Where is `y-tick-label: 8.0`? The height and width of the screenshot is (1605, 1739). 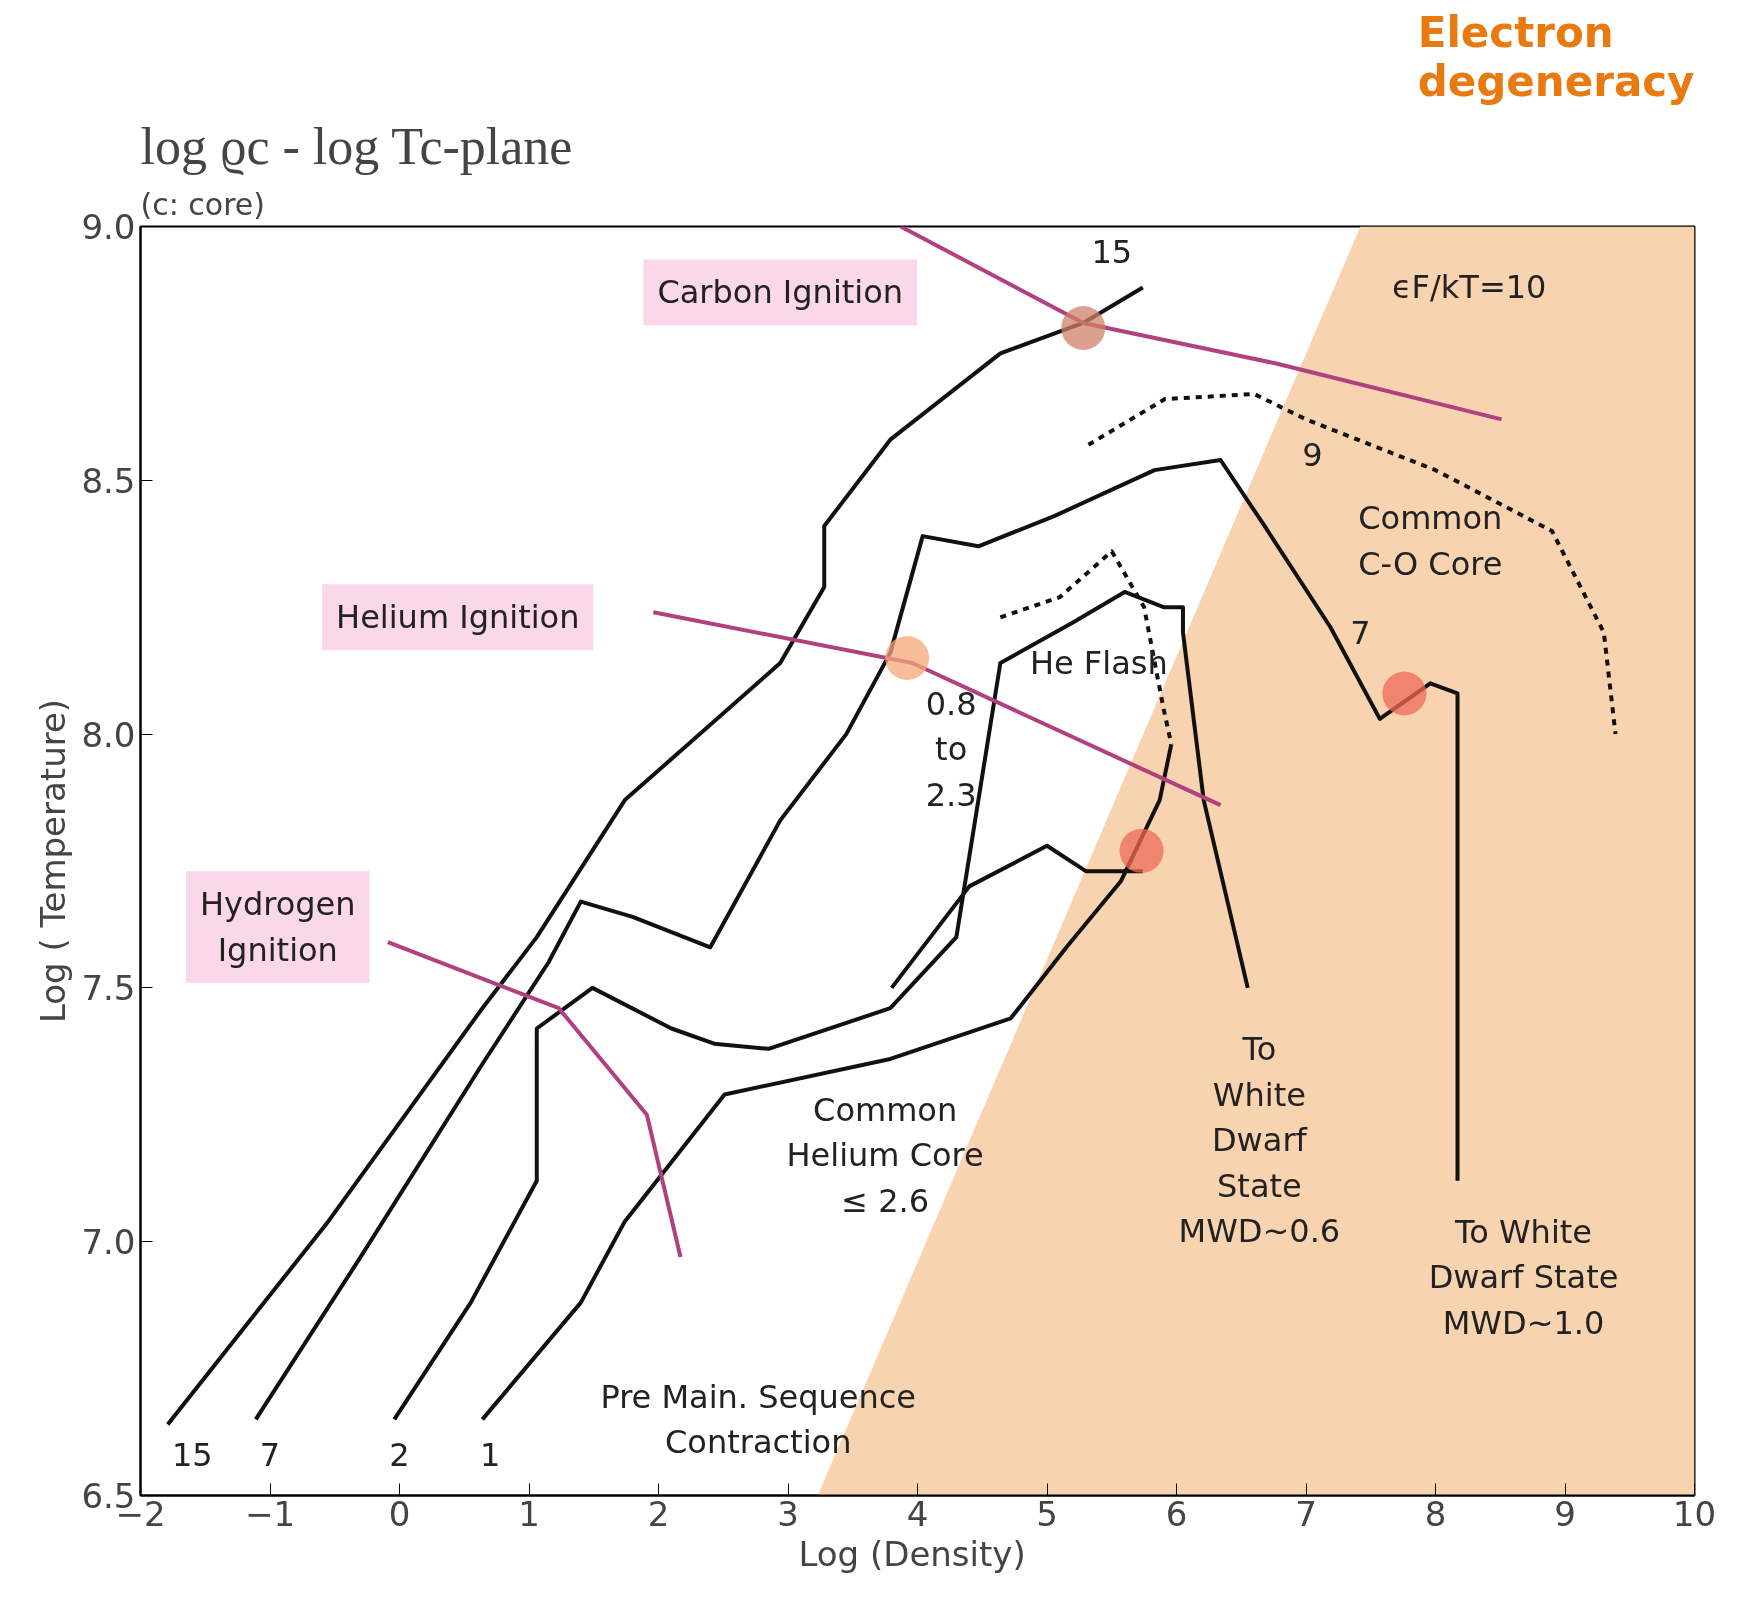
y-tick-label: 8.0 is located at coordinates (108, 734).